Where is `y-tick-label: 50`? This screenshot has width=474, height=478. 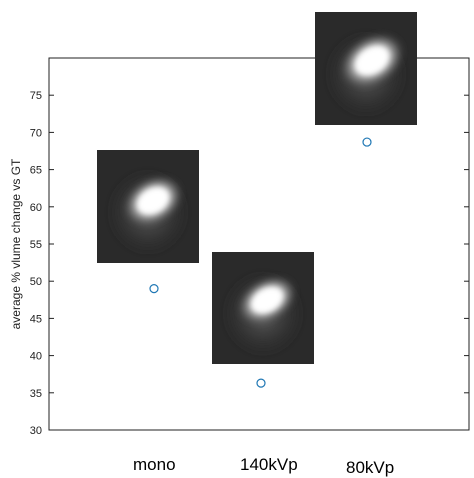 y-tick-label: 50 is located at coordinates (36, 282).